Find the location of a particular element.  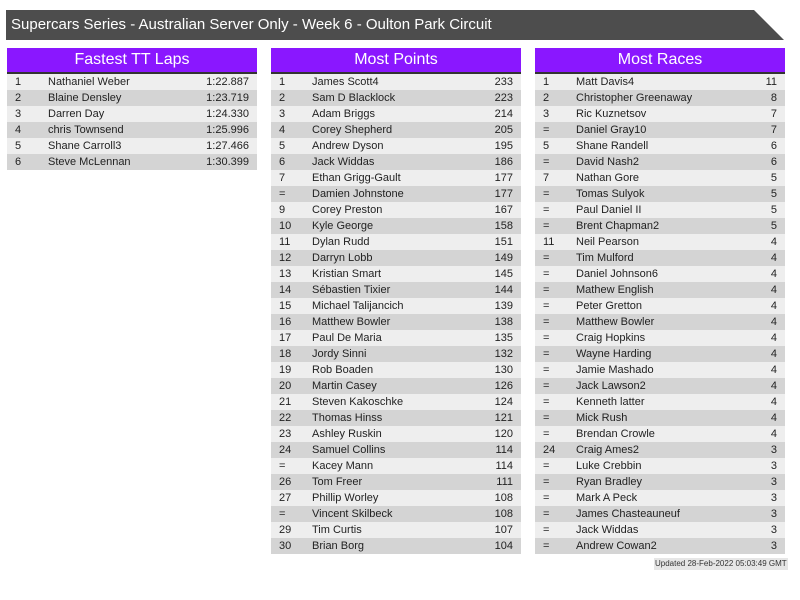

row-value: 177 is located at coordinates (503, 194).